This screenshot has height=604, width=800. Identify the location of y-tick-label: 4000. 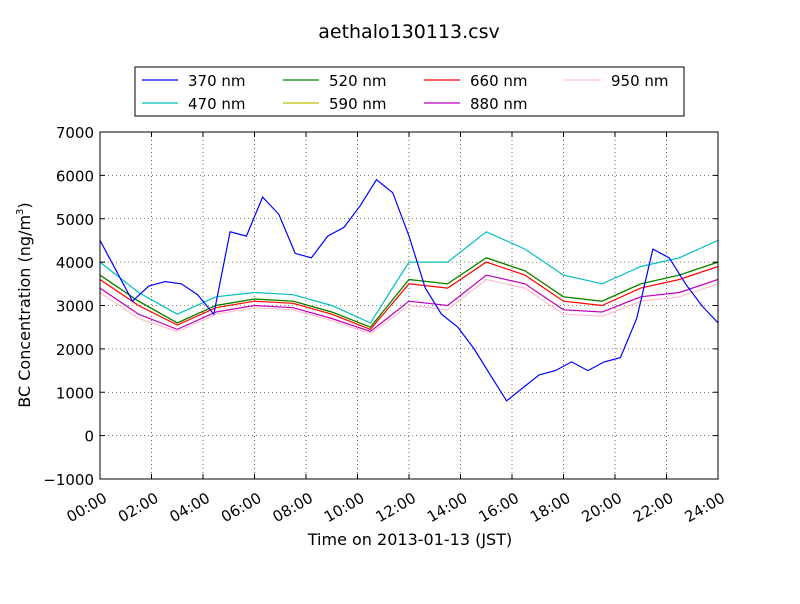
(75, 263).